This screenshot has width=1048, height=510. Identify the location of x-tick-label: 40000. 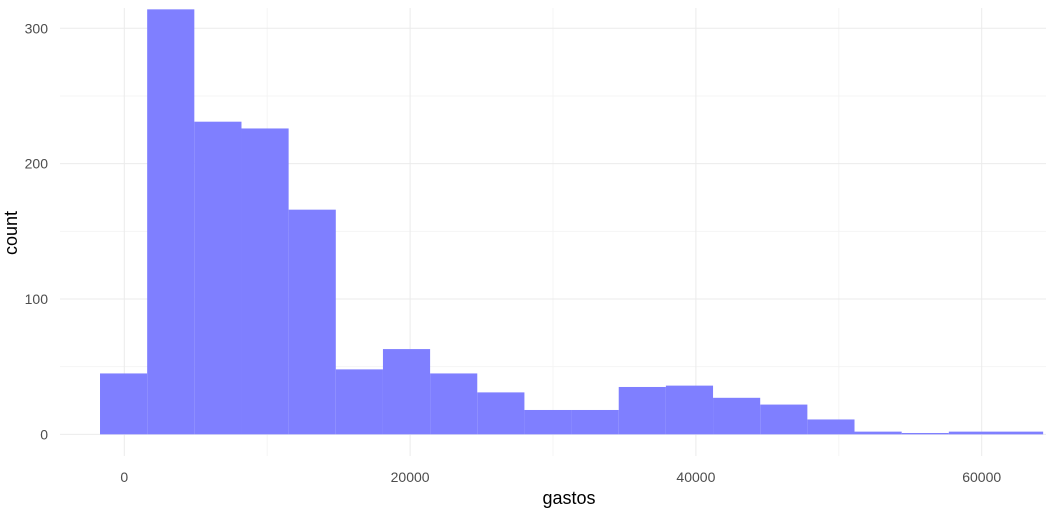
(695, 477).